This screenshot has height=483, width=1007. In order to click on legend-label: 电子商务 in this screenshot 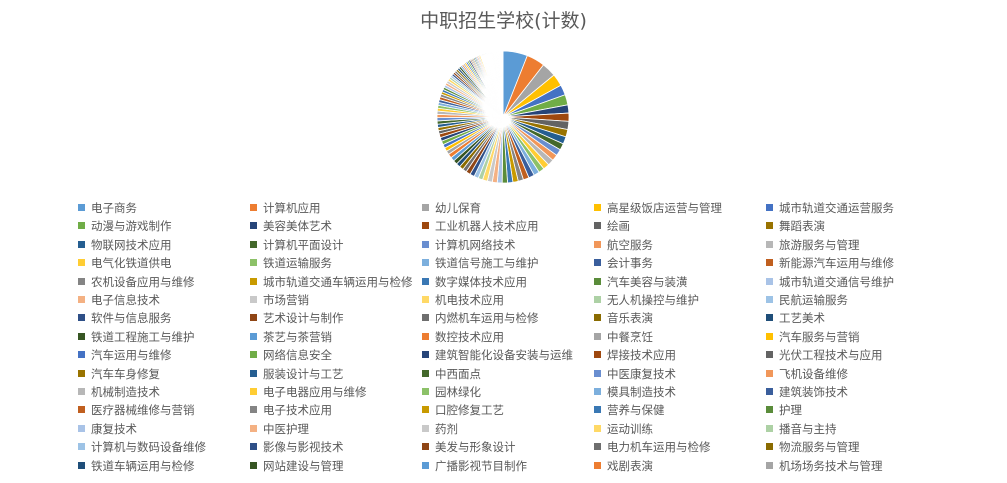, I will do `click(114, 208)`.